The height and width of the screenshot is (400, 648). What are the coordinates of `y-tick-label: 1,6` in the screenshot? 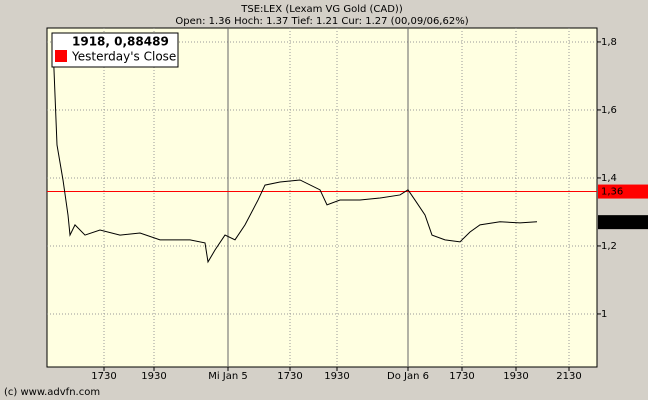 It's located at (609, 110).